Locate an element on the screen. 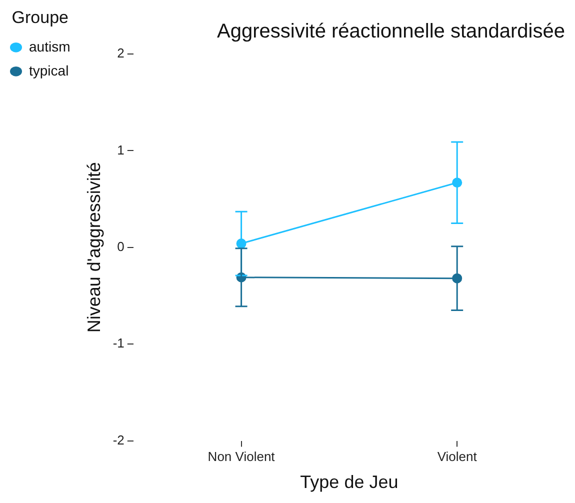 Image resolution: width=575 pixels, height=503 pixels. x-tick-label: Non Violent is located at coordinates (242, 456).